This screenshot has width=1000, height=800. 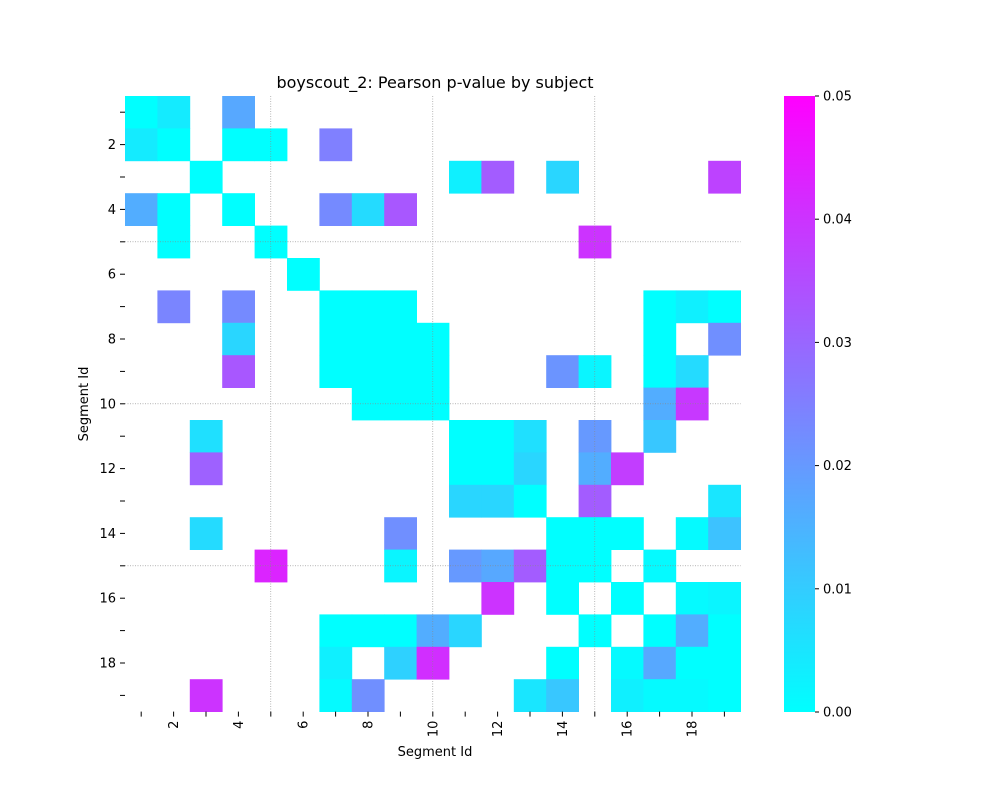 What do you see at coordinates (400, 631) in the screenshot?
I see `heatmap-cell-r17-c9` at bounding box center [400, 631].